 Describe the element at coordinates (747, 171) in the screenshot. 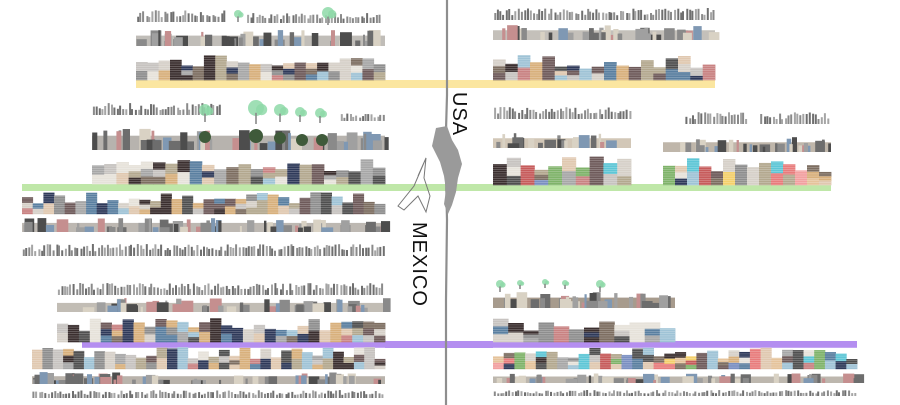

I see `strip-e-mid` at that location.